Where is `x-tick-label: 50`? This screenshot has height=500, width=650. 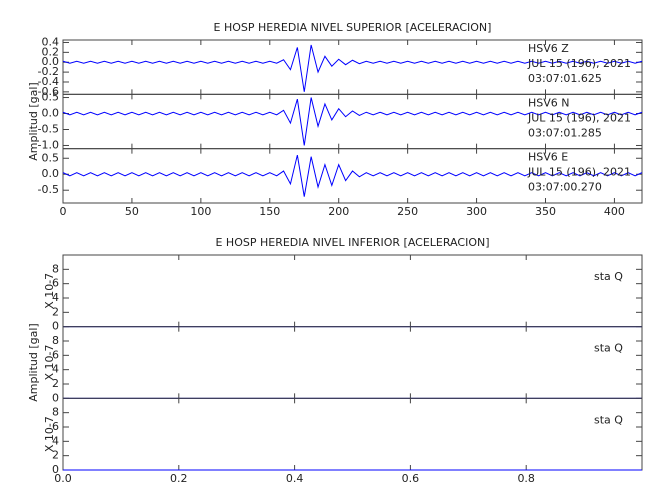
x-tick-label: 50 is located at coordinates (132, 211).